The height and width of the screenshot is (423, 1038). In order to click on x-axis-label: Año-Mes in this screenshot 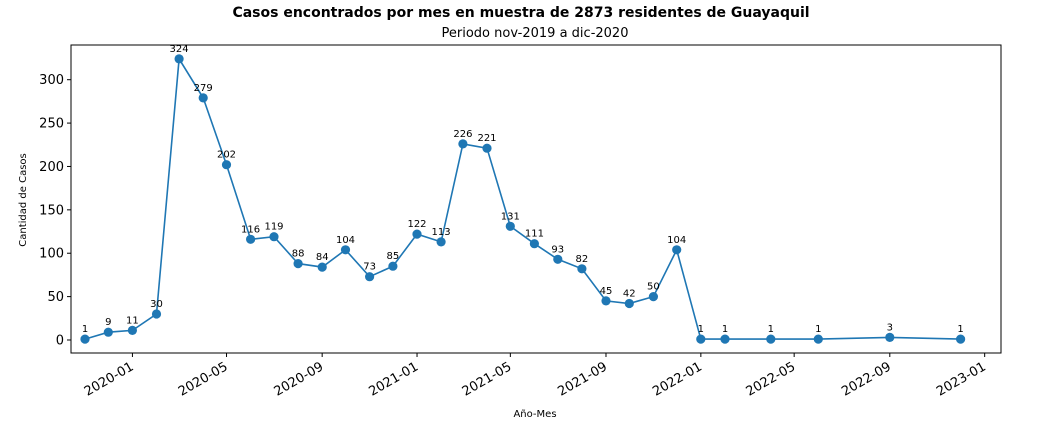, I will do `click(534, 414)`.